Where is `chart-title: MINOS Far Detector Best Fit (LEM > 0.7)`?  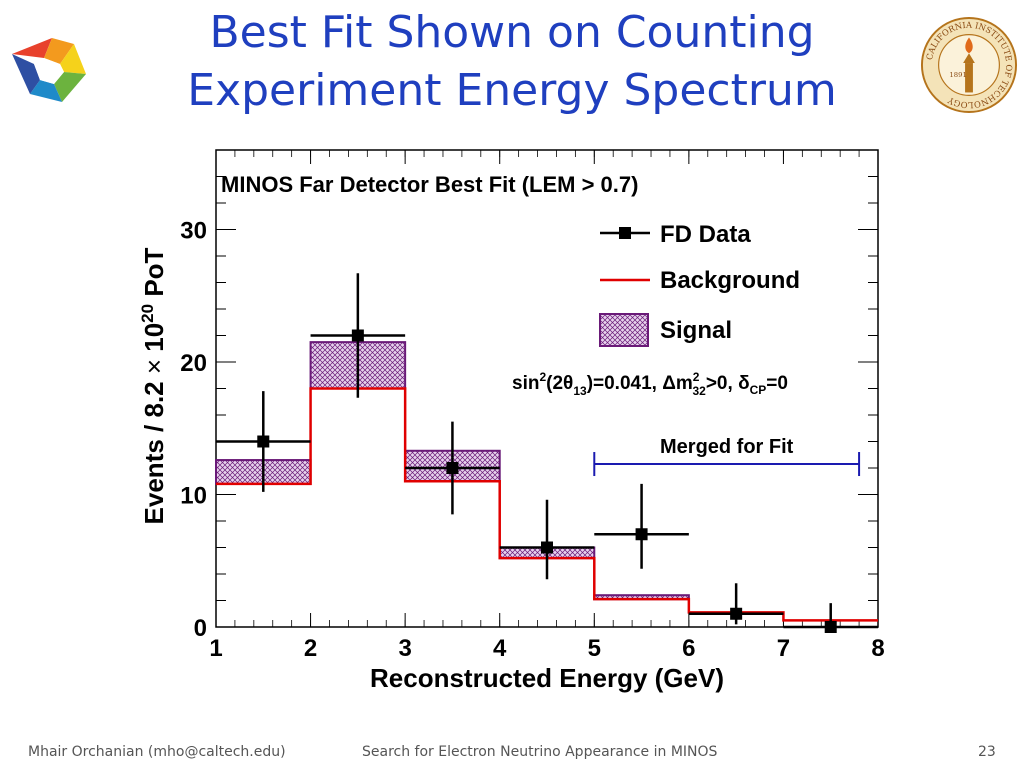 chart-title: MINOS Far Detector Best Fit (LEM > 0.7) is located at coordinates (429, 184).